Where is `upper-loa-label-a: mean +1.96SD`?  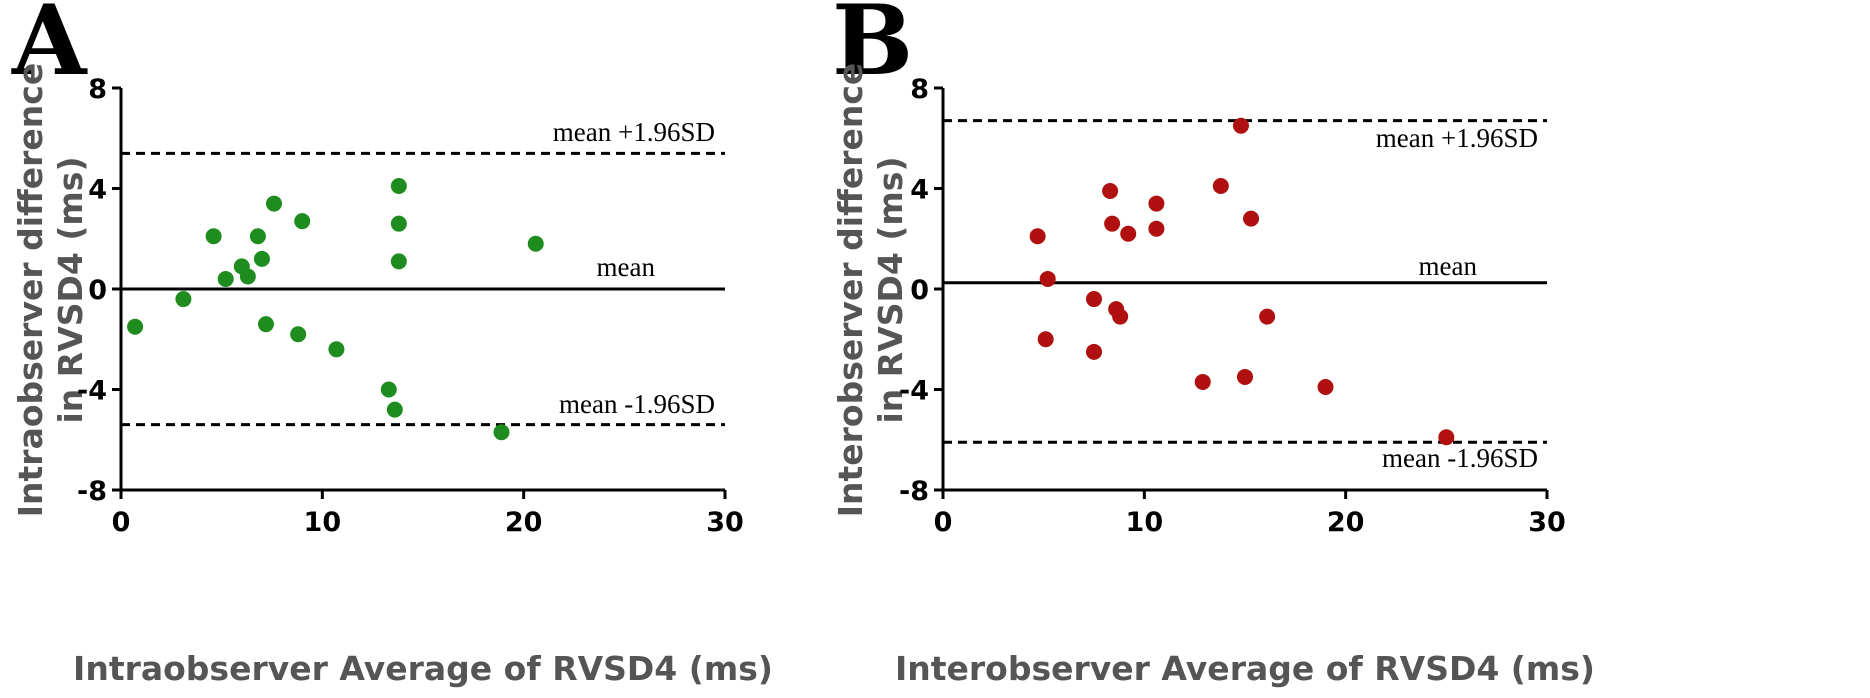
upper-loa-label-a: mean +1.96SD is located at coordinates (634, 132).